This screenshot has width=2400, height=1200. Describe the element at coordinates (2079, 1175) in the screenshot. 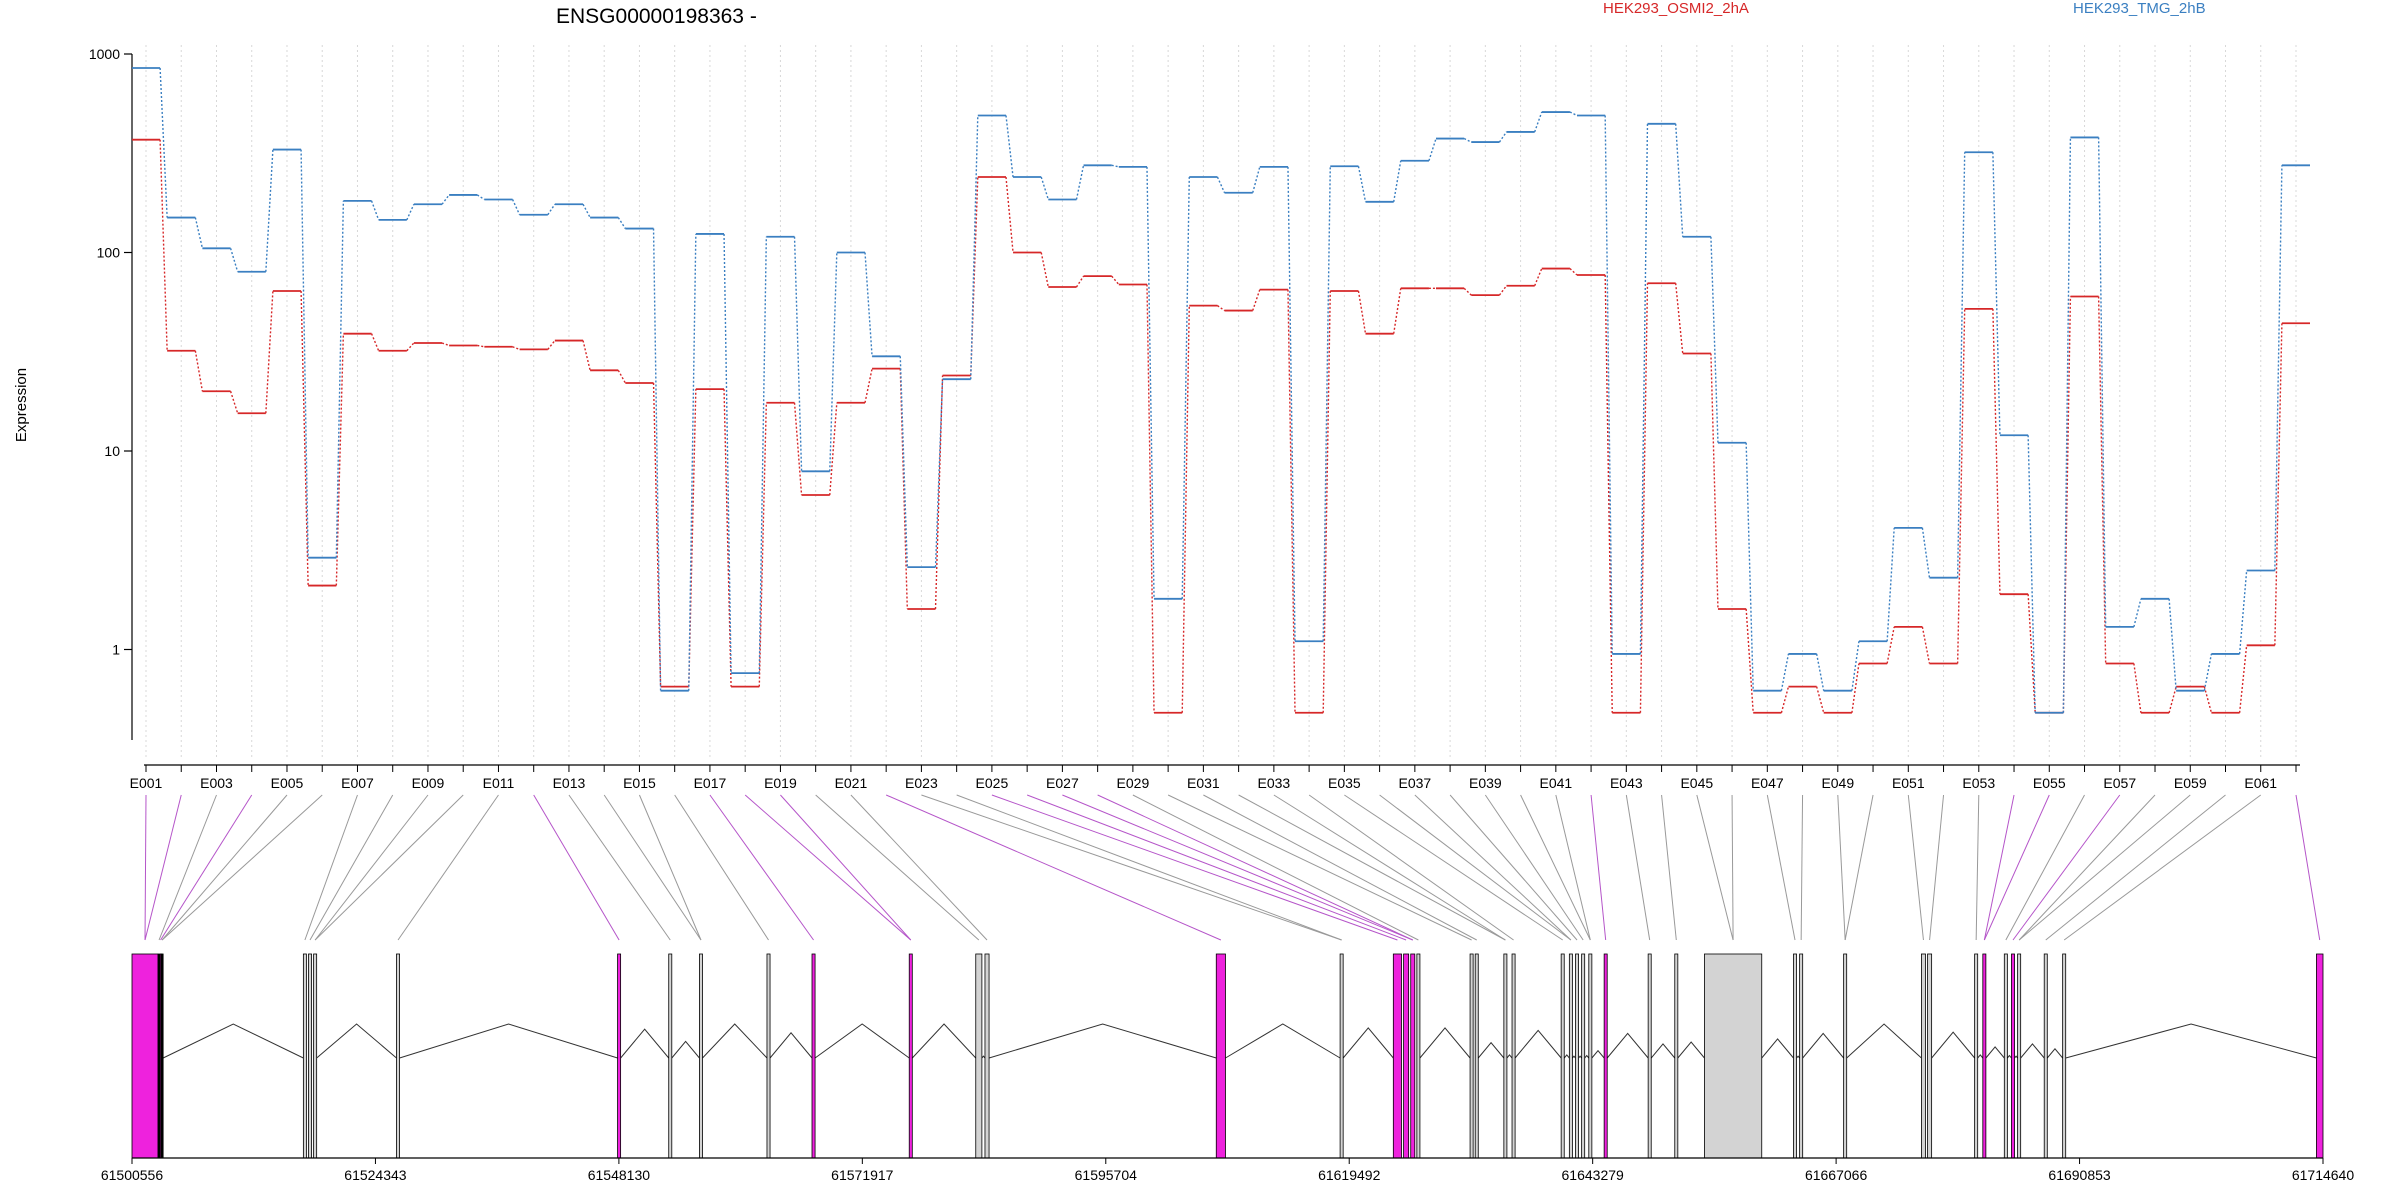

I see `genomic-tick-label: 61690853` at that location.